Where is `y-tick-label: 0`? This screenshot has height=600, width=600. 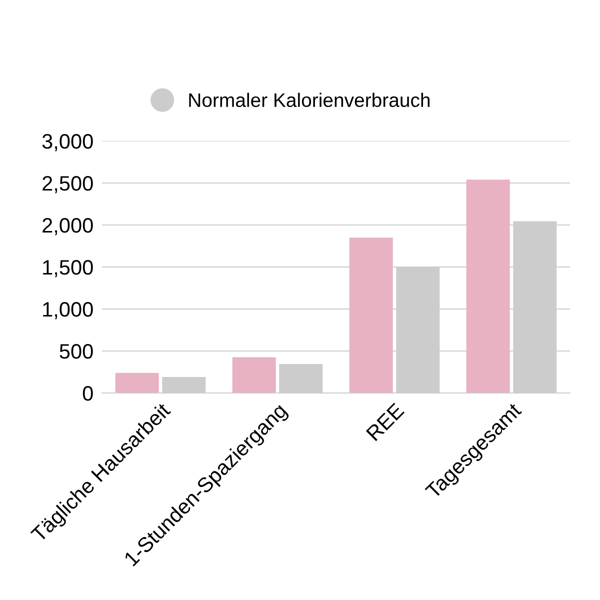 y-tick-label: 0 is located at coordinates (87, 393).